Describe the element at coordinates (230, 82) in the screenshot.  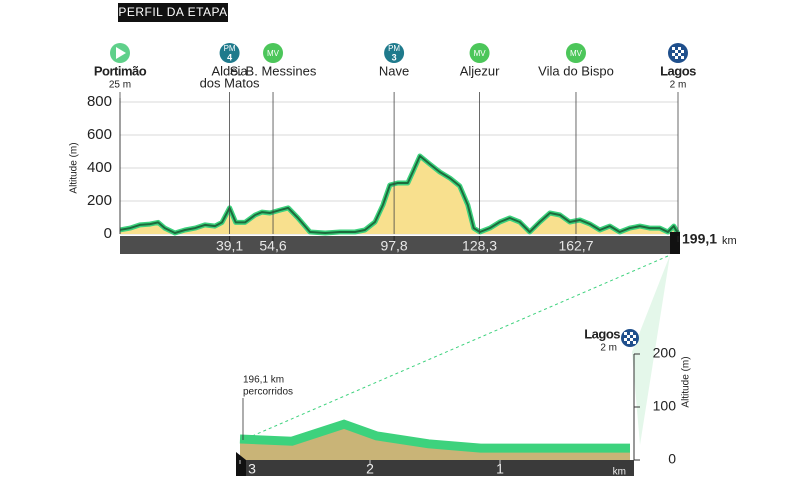
I see `place-name: dos Matos` at that location.